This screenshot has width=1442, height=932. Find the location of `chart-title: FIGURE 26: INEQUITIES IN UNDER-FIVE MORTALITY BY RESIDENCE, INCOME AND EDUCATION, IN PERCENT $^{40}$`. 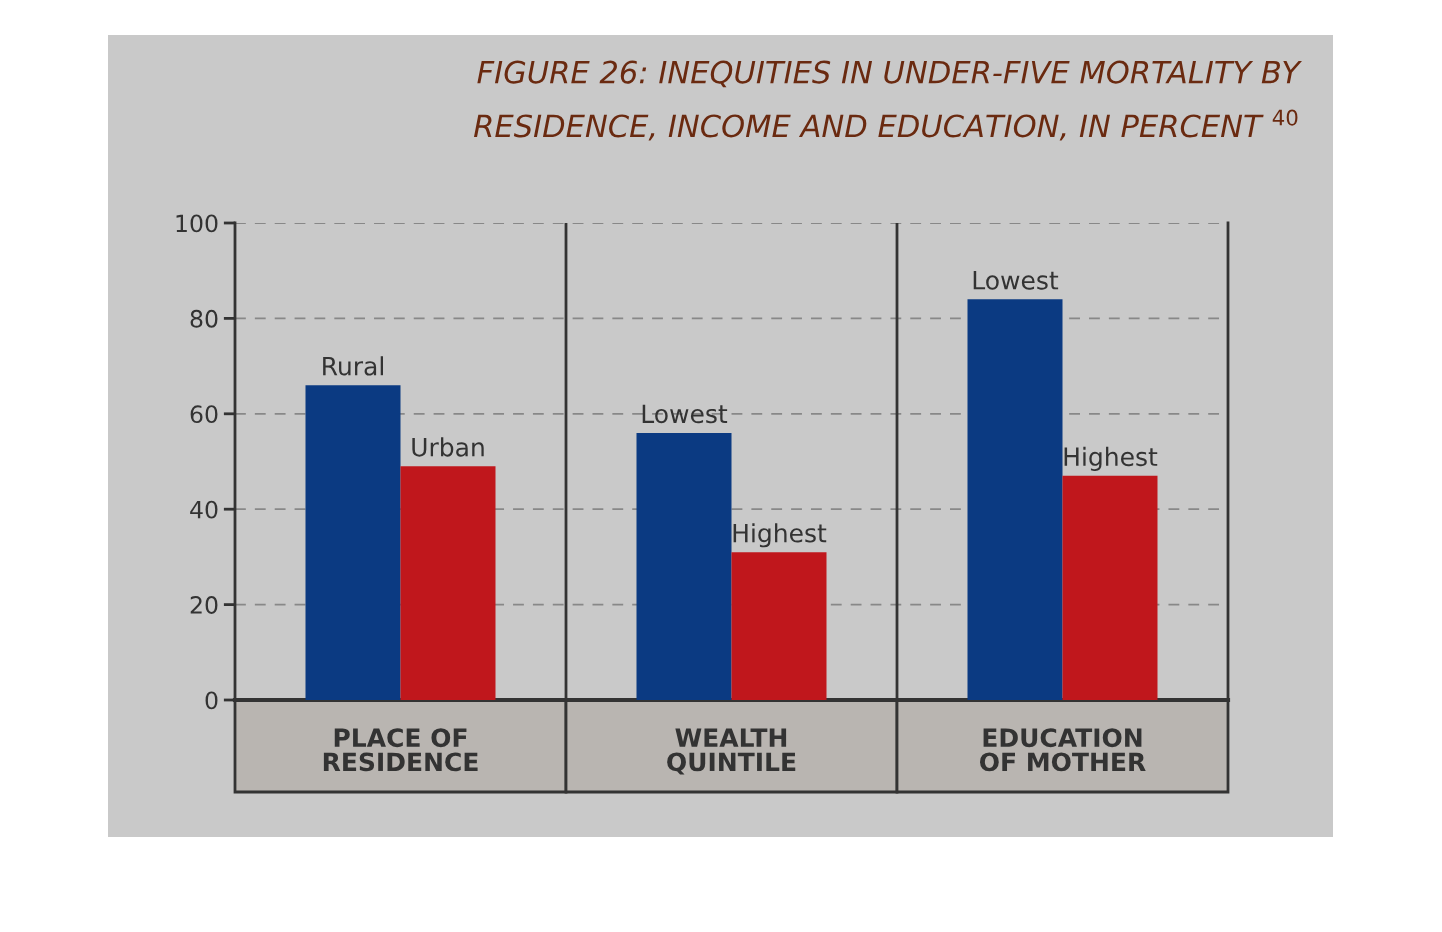

chart-title: FIGURE 26: INEQUITIES IN UNDER-FIVE MORTALITY BY RESIDENCE, INCOME AND EDUCATION, IN PERCENT $^{40}$ is located at coordinates (887, 100).